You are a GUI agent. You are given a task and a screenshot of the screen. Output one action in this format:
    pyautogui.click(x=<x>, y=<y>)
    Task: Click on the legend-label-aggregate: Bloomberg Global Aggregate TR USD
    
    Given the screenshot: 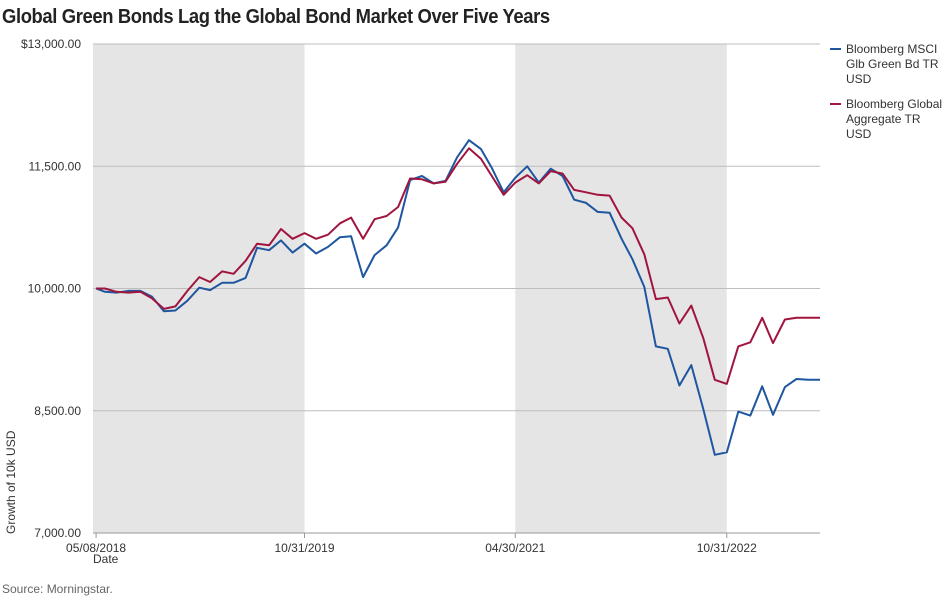 What is the action you would take?
    pyautogui.click(x=894, y=119)
    